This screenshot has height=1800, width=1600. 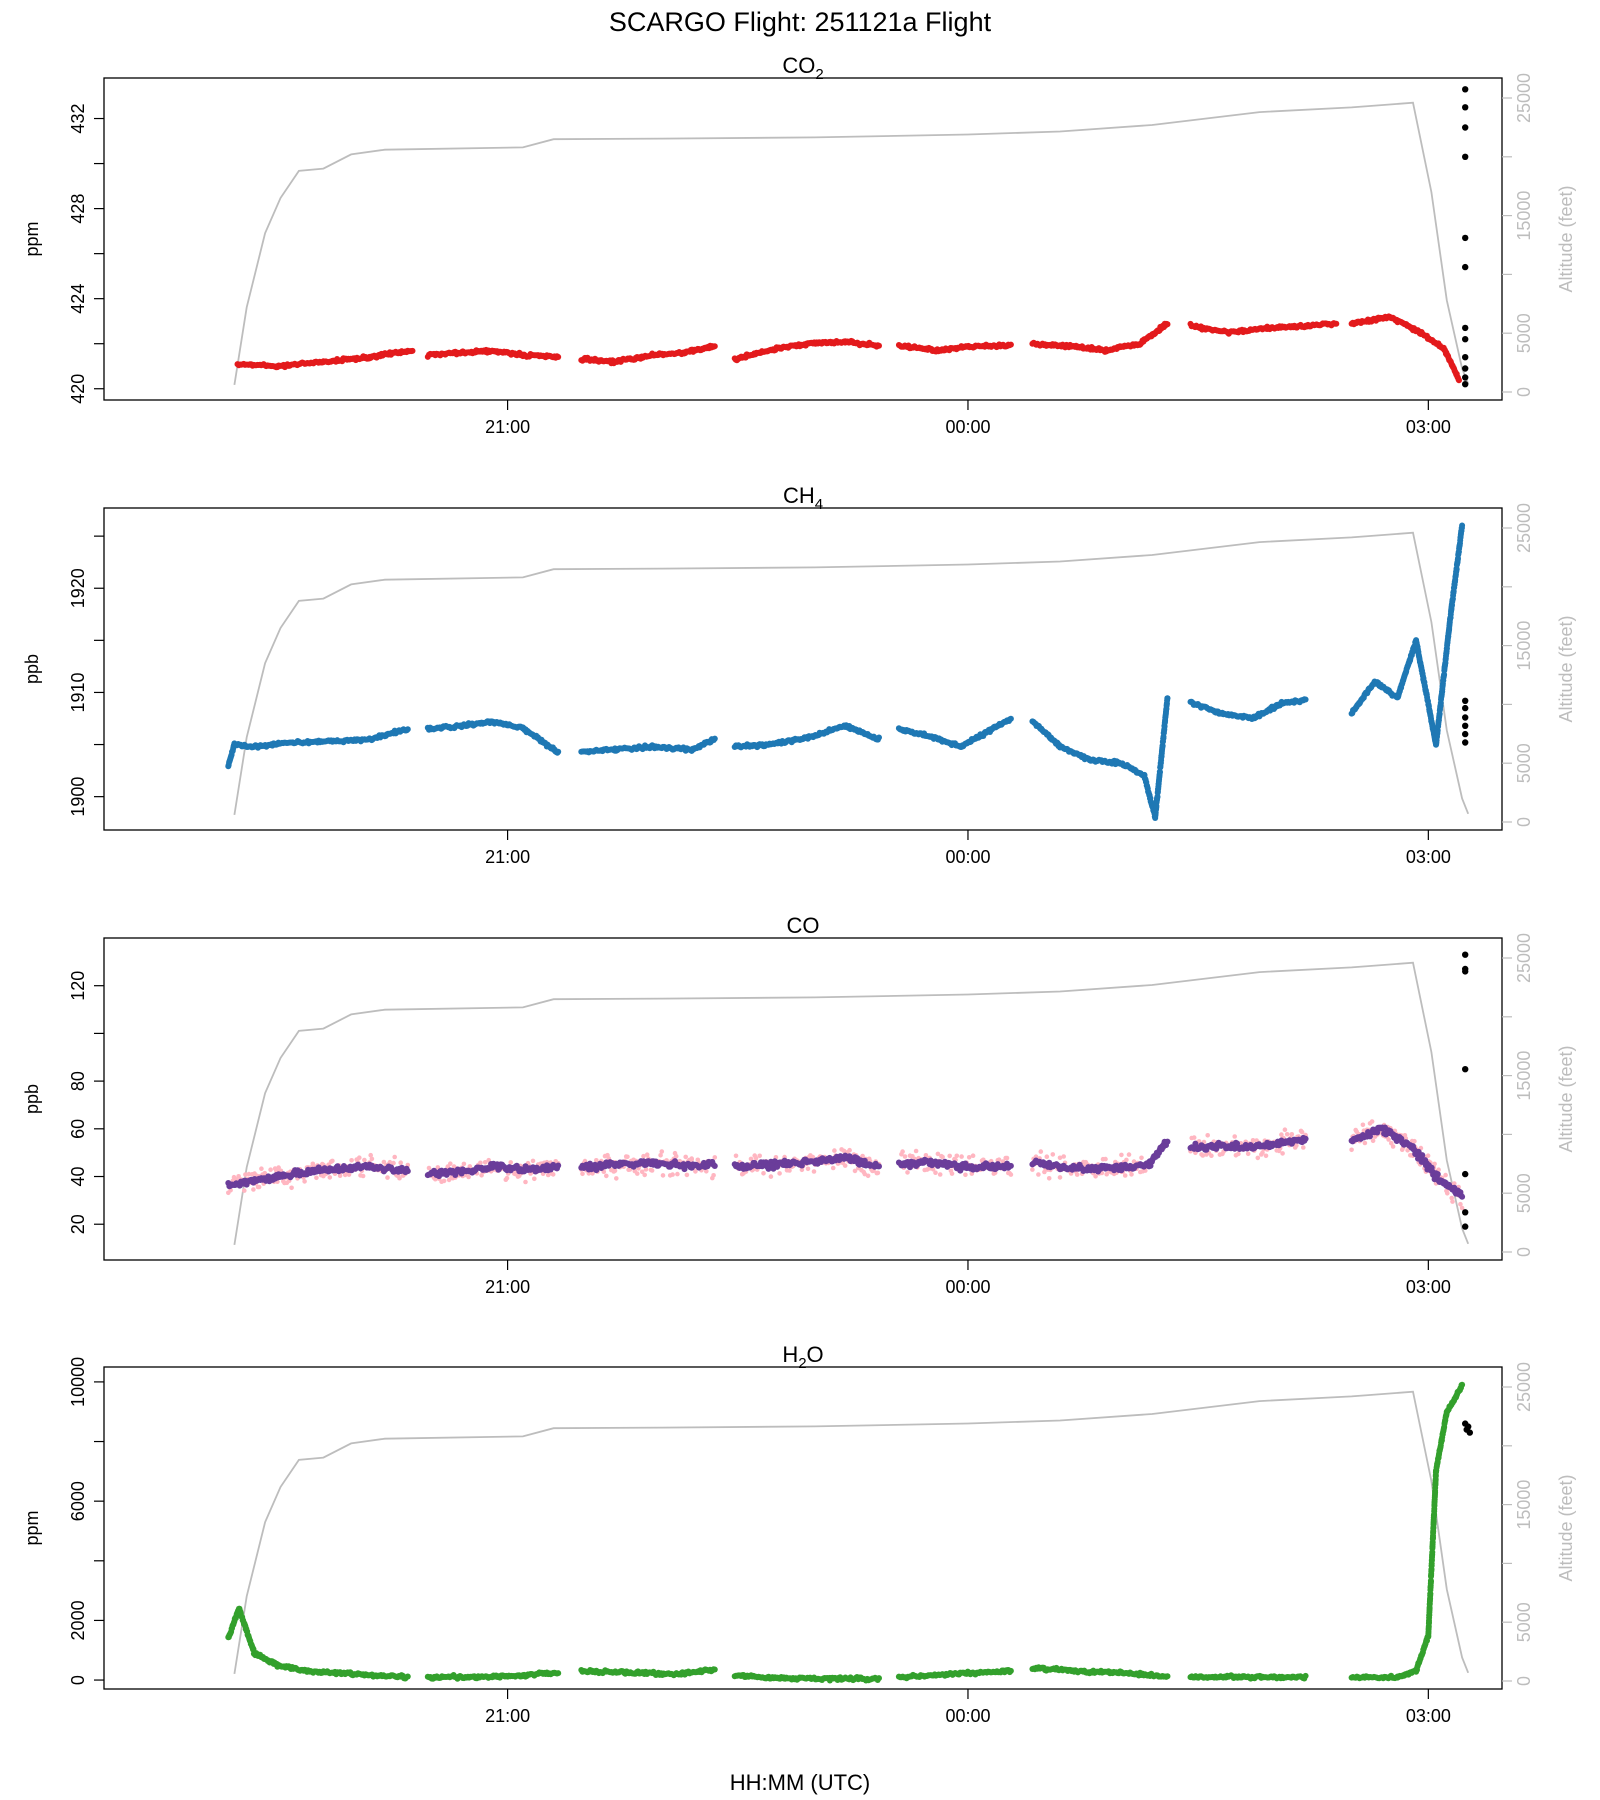 What do you see at coordinates (78, 1501) in the screenshot?
I see `y-tick-label: 6000` at bounding box center [78, 1501].